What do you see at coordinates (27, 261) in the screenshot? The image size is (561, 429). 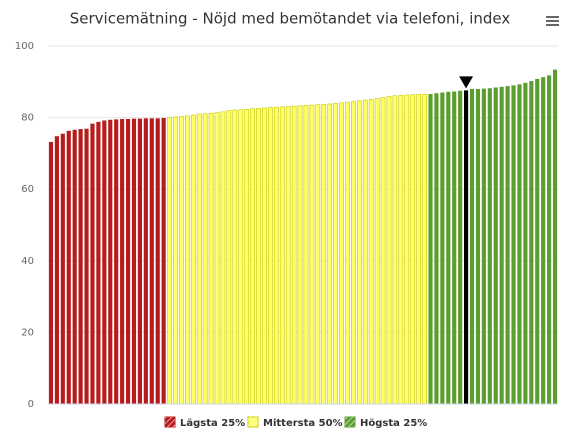 I see `y-tick-label: 40` at bounding box center [27, 261].